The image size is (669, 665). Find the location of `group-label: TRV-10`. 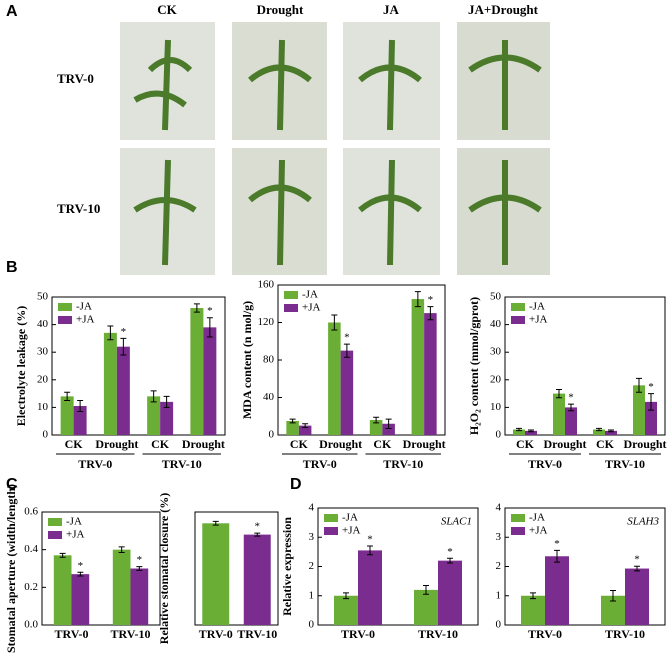

group-label: TRV-10 is located at coordinates (182, 464).